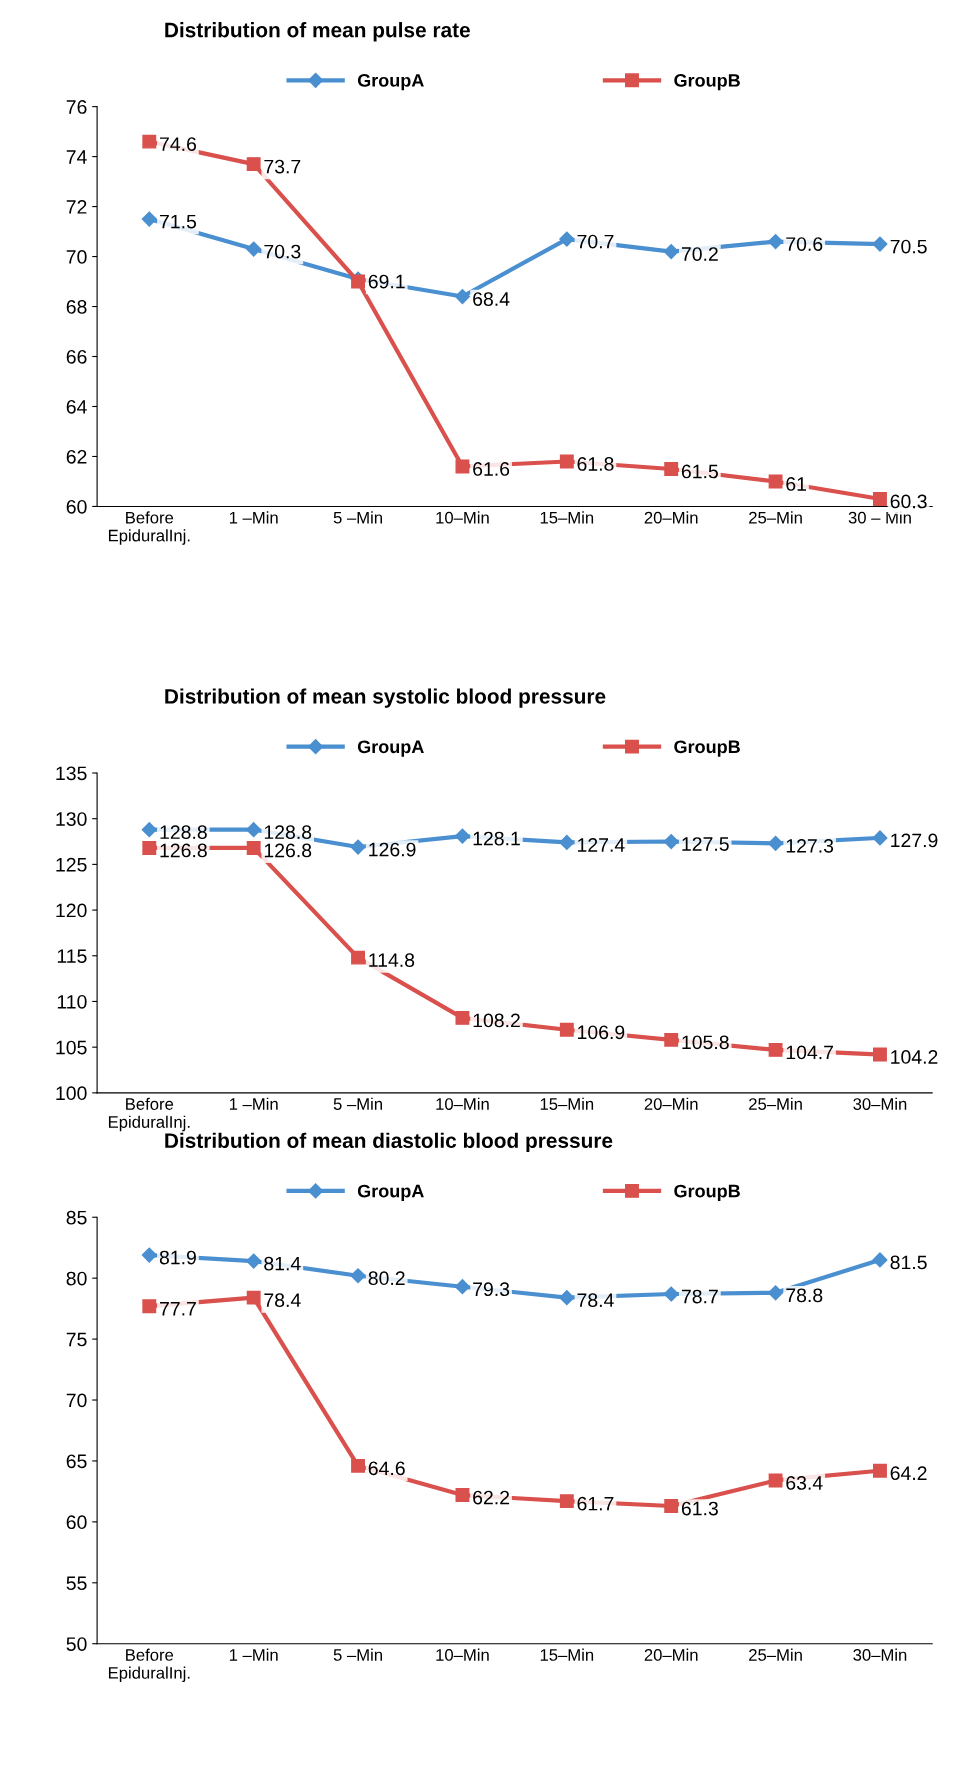 The image size is (971, 1777). I want to click on y-tick-label: 62, so click(76, 456).